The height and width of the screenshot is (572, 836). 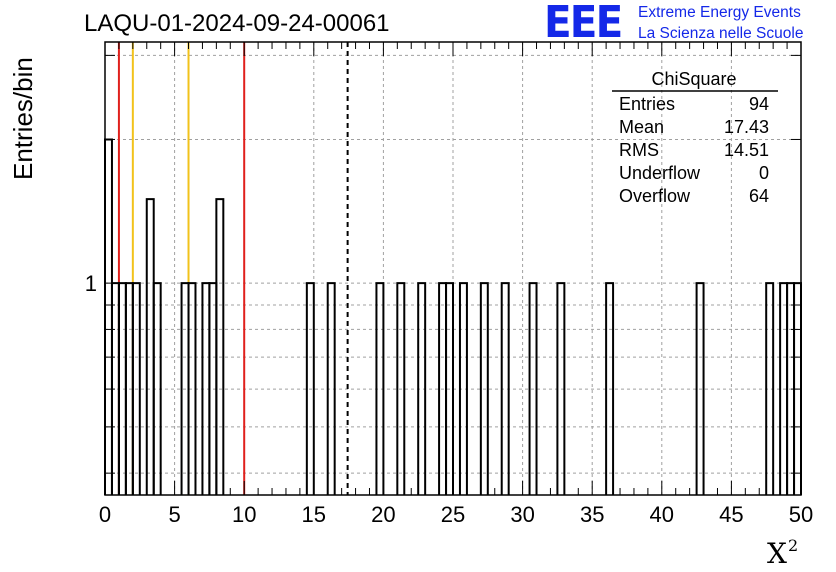 What do you see at coordinates (693, 79) in the screenshot?
I see `stats-box-title: ChiSquare` at bounding box center [693, 79].